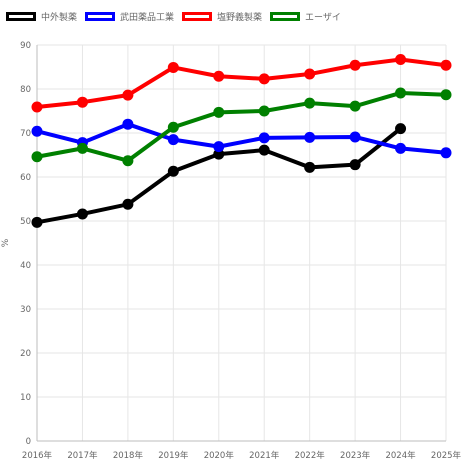 Image resolution: width=462 pixels, height=462 pixels. I want to click on x-tick-label: 2021年, so click(264, 455).